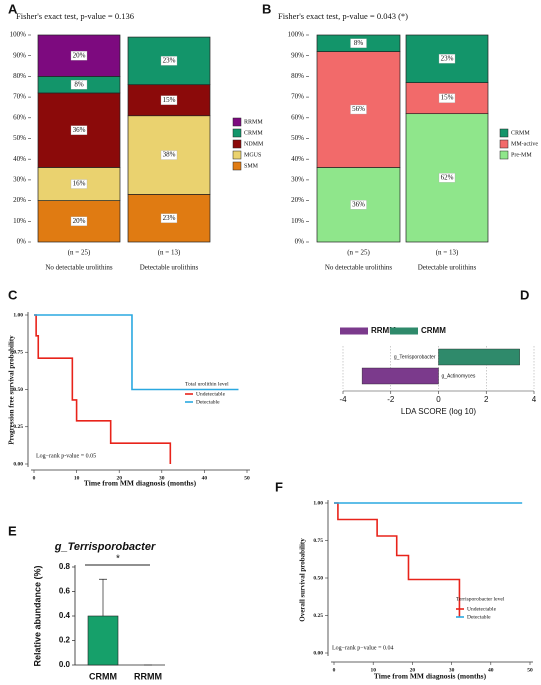 The height and width of the screenshot is (685, 541). What do you see at coordinates (65, 591) in the screenshot?
I see `y-tick-label: 0.6` at bounding box center [65, 591].